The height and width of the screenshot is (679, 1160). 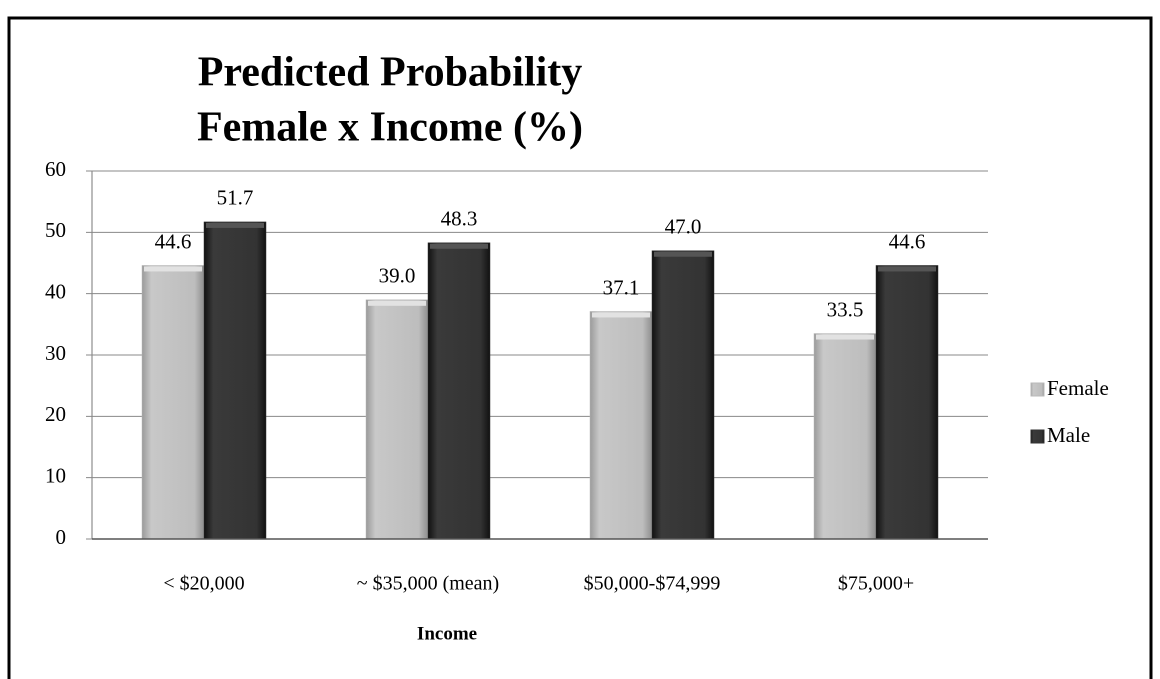 What do you see at coordinates (55, 230) in the screenshot?
I see `y-tick-label: 50` at bounding box center [55, 230].